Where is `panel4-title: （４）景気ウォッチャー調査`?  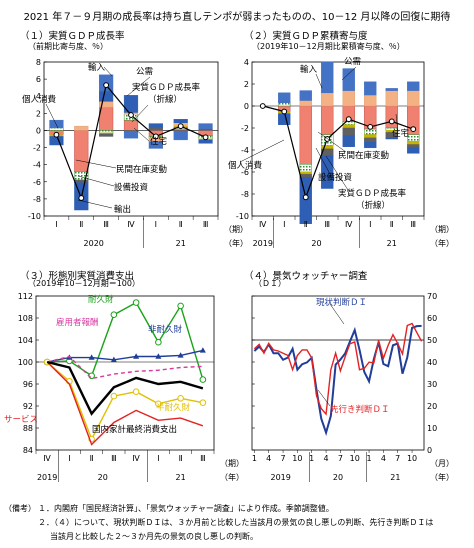 panel4-title: （４）景気ウォッチャー調査 is located at coordinates (306, 276).